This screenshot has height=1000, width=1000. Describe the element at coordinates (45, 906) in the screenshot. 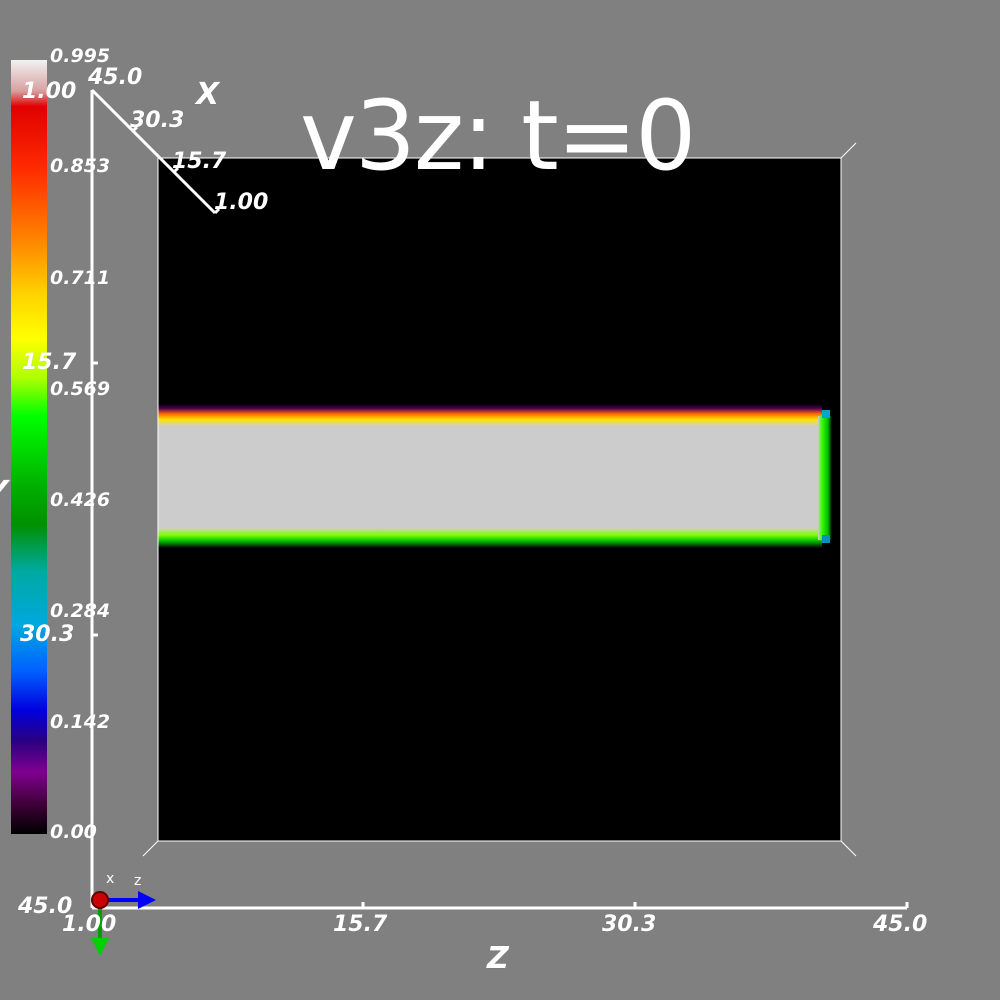

I see `y-axis-tick: 45.0` at that location.